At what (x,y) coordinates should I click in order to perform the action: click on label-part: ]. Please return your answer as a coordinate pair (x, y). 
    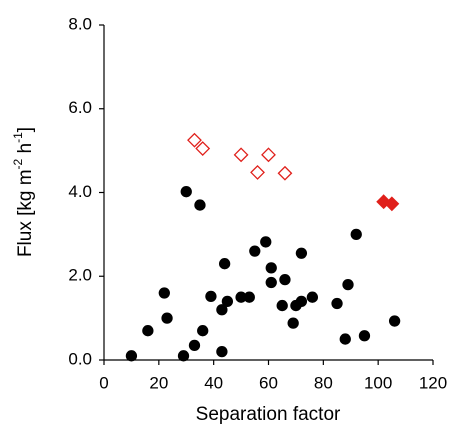
    Looking at the image, I should click on (25, 129).